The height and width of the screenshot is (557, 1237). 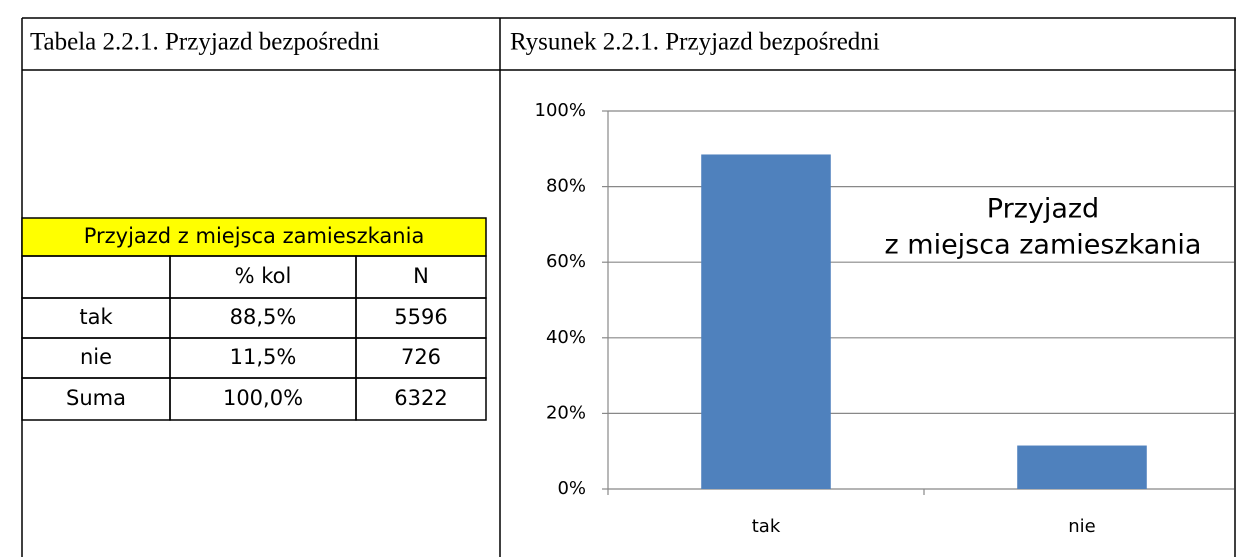 What do you see at coordinates (766, 526) in the screenshot?
I see `x-tick-label: tak` at bounding box center [766, 526].